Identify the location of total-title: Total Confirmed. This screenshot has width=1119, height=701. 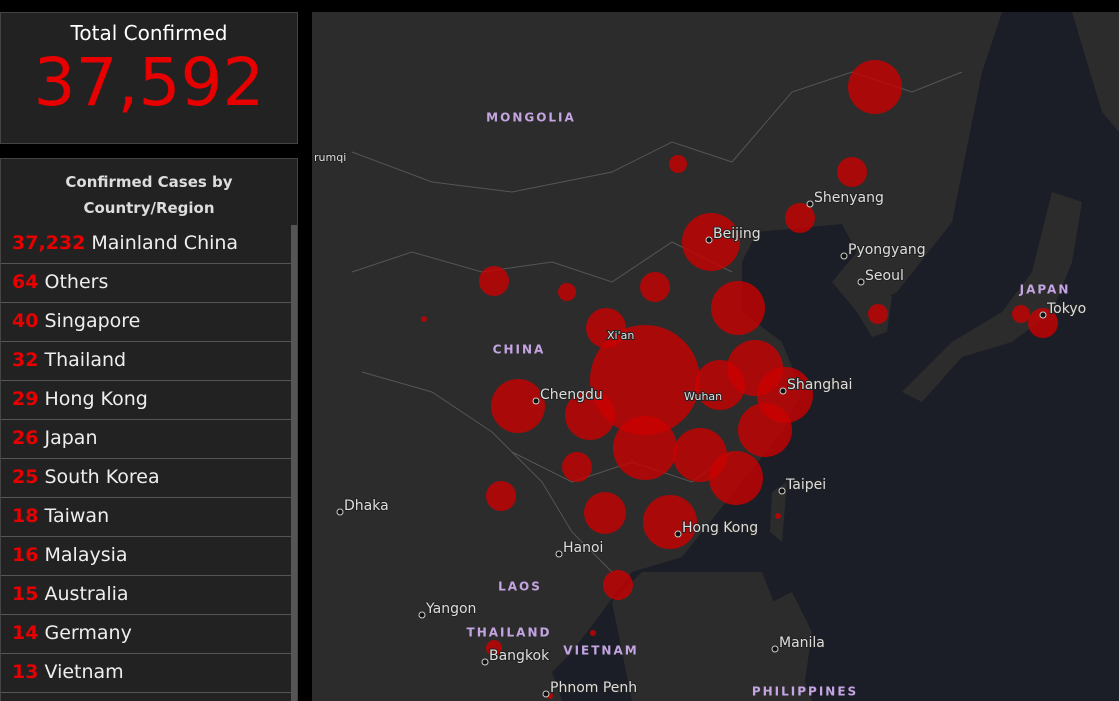
(149, 33).